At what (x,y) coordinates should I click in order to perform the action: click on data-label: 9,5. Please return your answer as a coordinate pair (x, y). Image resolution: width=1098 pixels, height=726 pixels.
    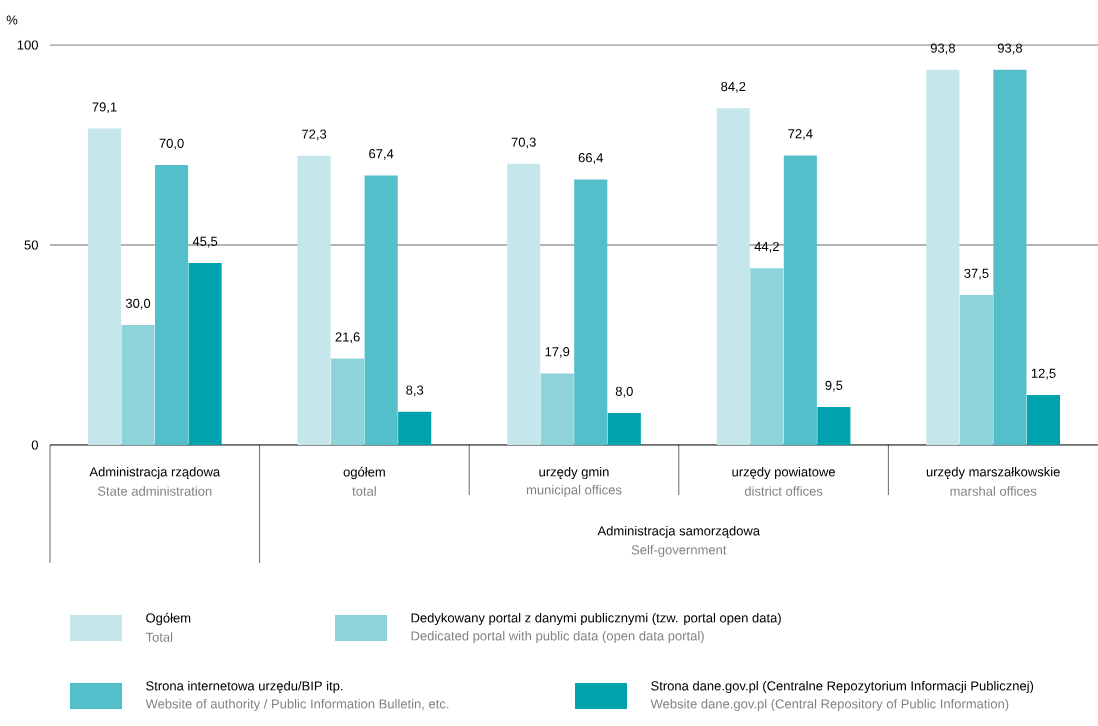
    Looking at the image, I should click on (834, 386).